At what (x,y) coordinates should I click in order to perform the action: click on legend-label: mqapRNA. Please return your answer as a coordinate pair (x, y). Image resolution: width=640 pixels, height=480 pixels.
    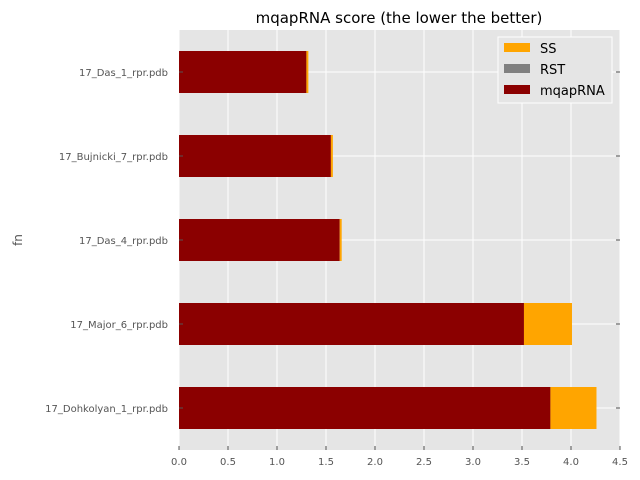
    Looking at the image, I should click on (572, 91).